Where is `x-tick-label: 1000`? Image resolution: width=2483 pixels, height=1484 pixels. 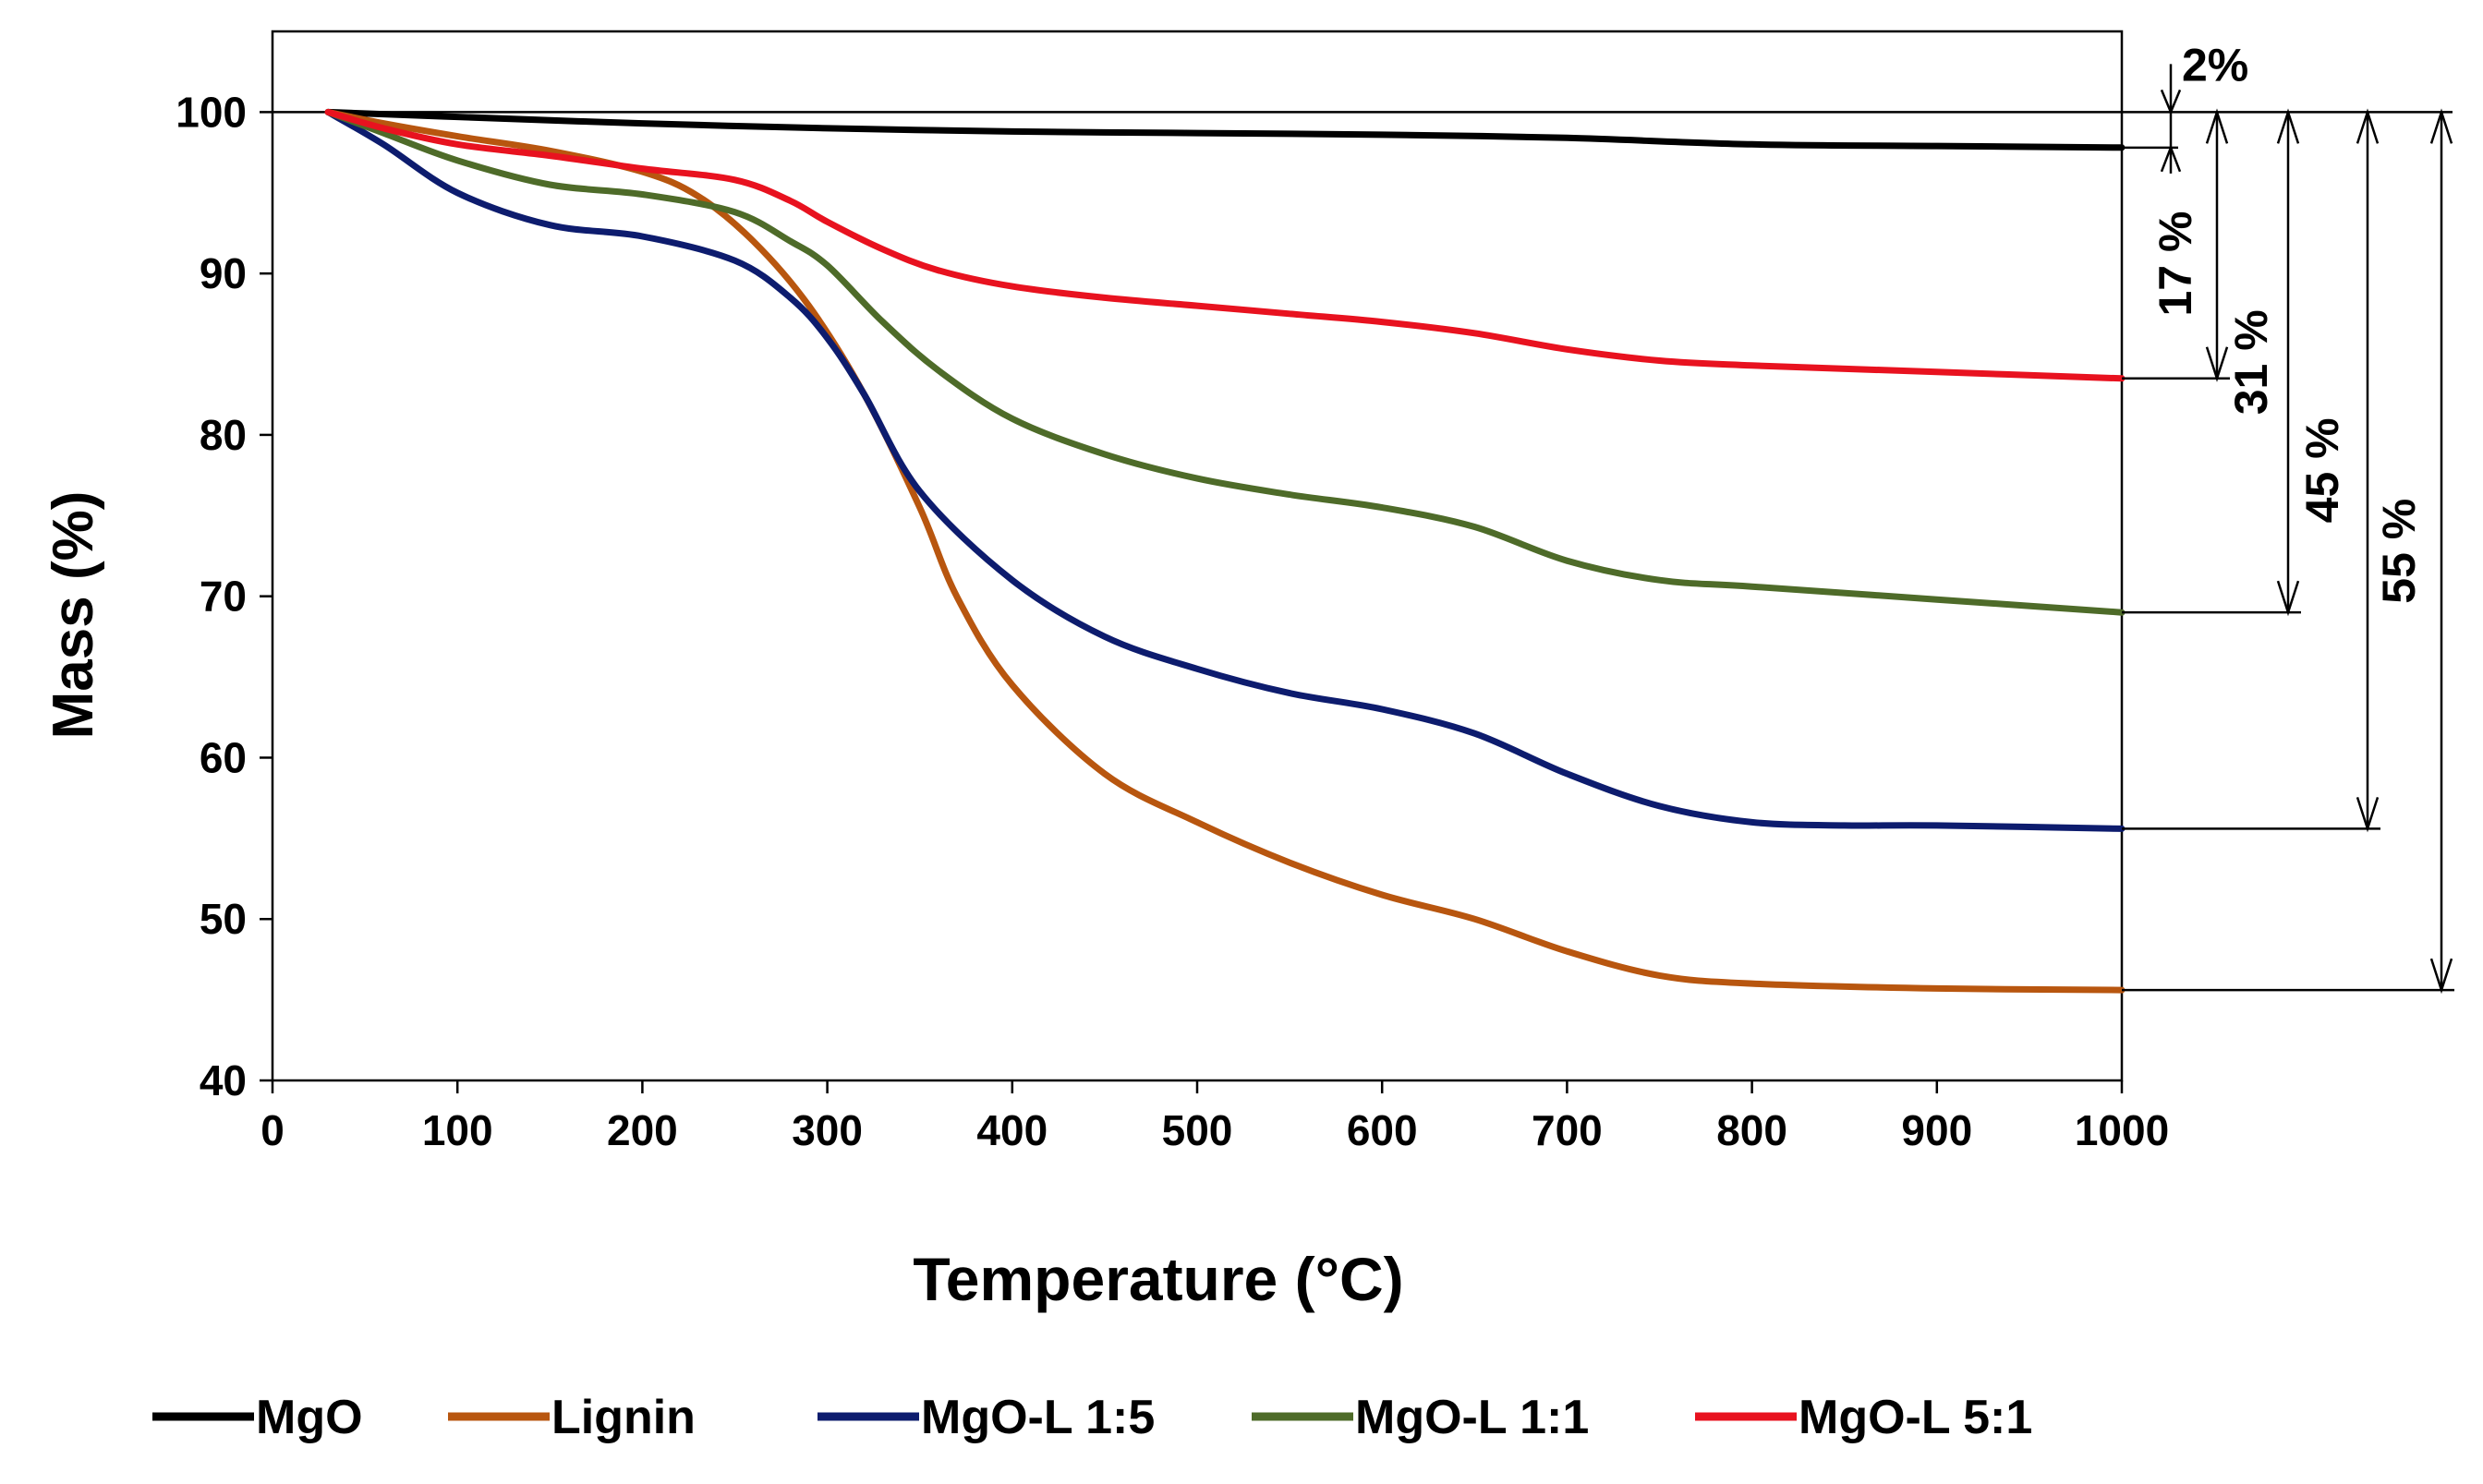 x-tick-label: 1000 is located at coordinates (2122, 1130).